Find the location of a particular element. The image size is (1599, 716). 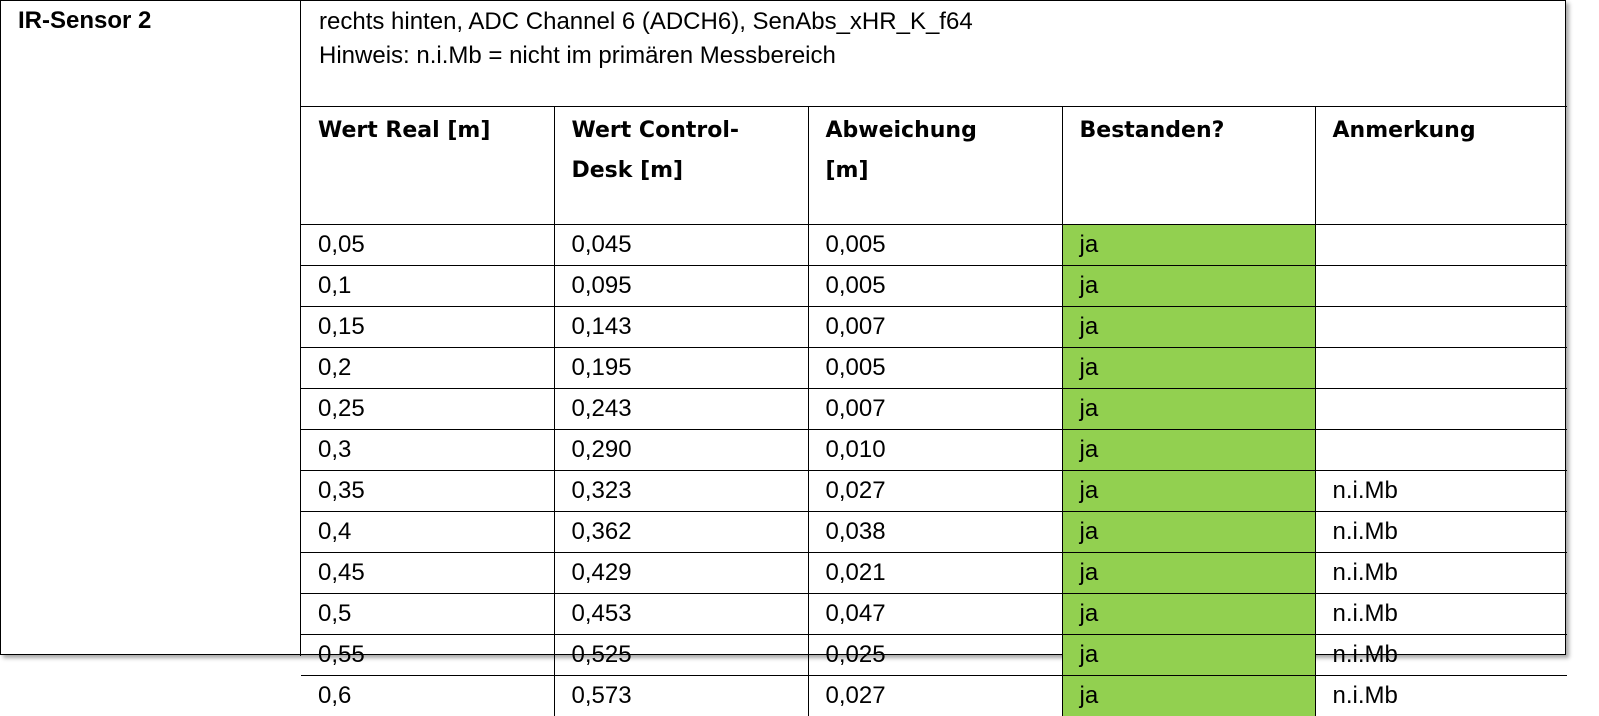

cell-wert-controldesk: 0,243 is located at coordinates (681, 409).